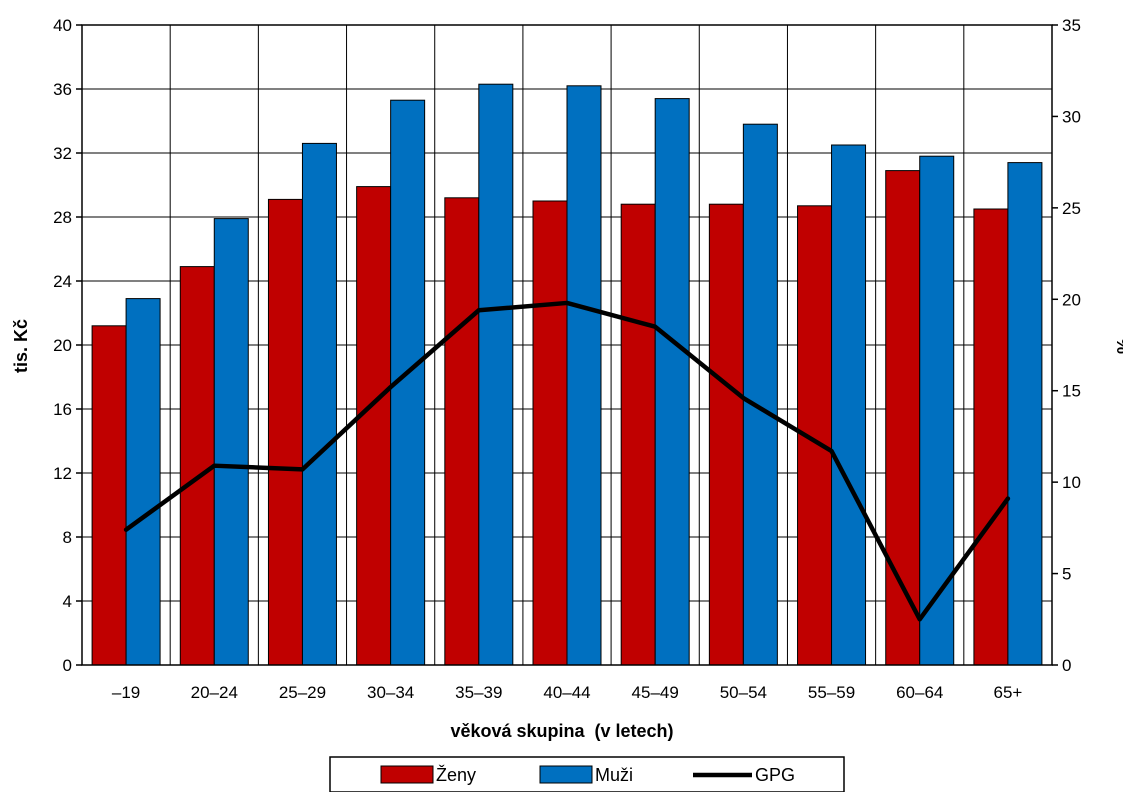 The height and width of the screenshot is (792, 1123). What do you see at coordinates (67, 601) in the screenshot?
I see `y-tick-label-left: 4` at bounding box center [67, 601].